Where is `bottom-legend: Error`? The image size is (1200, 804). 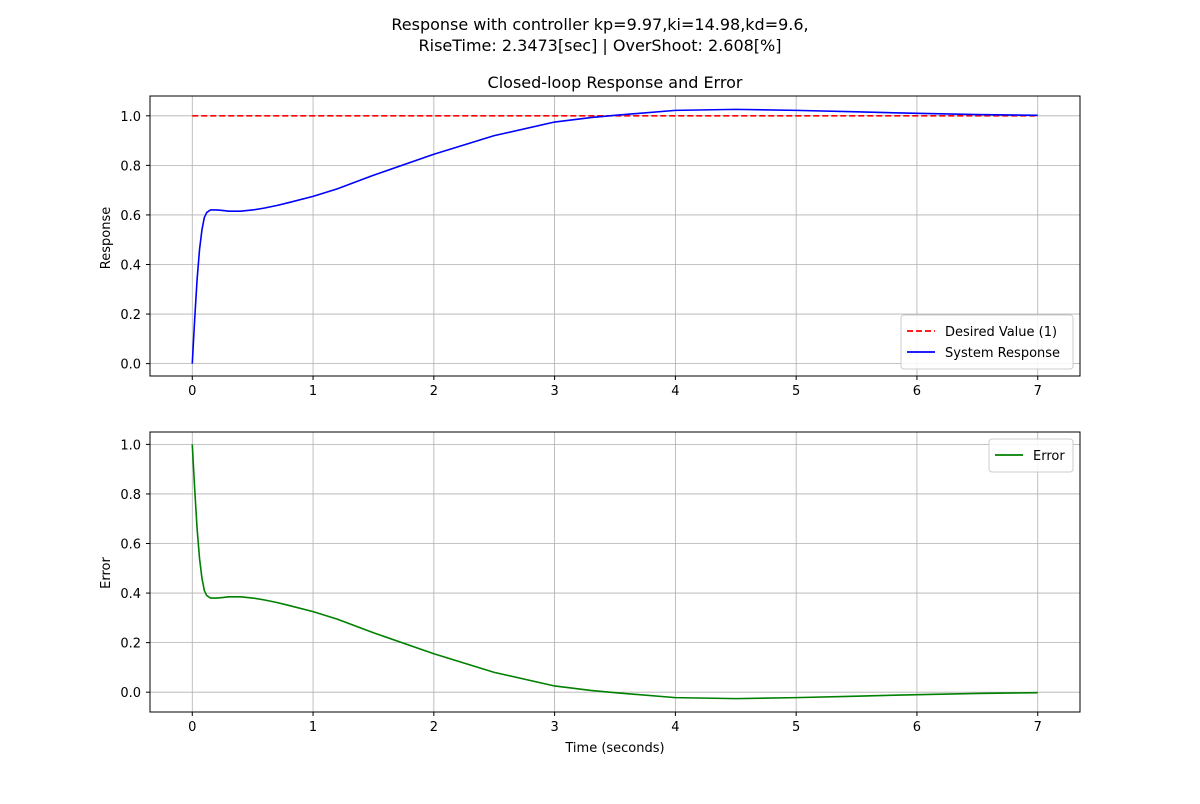 bottom-legend: Error is located at coordinates (1031, 455).